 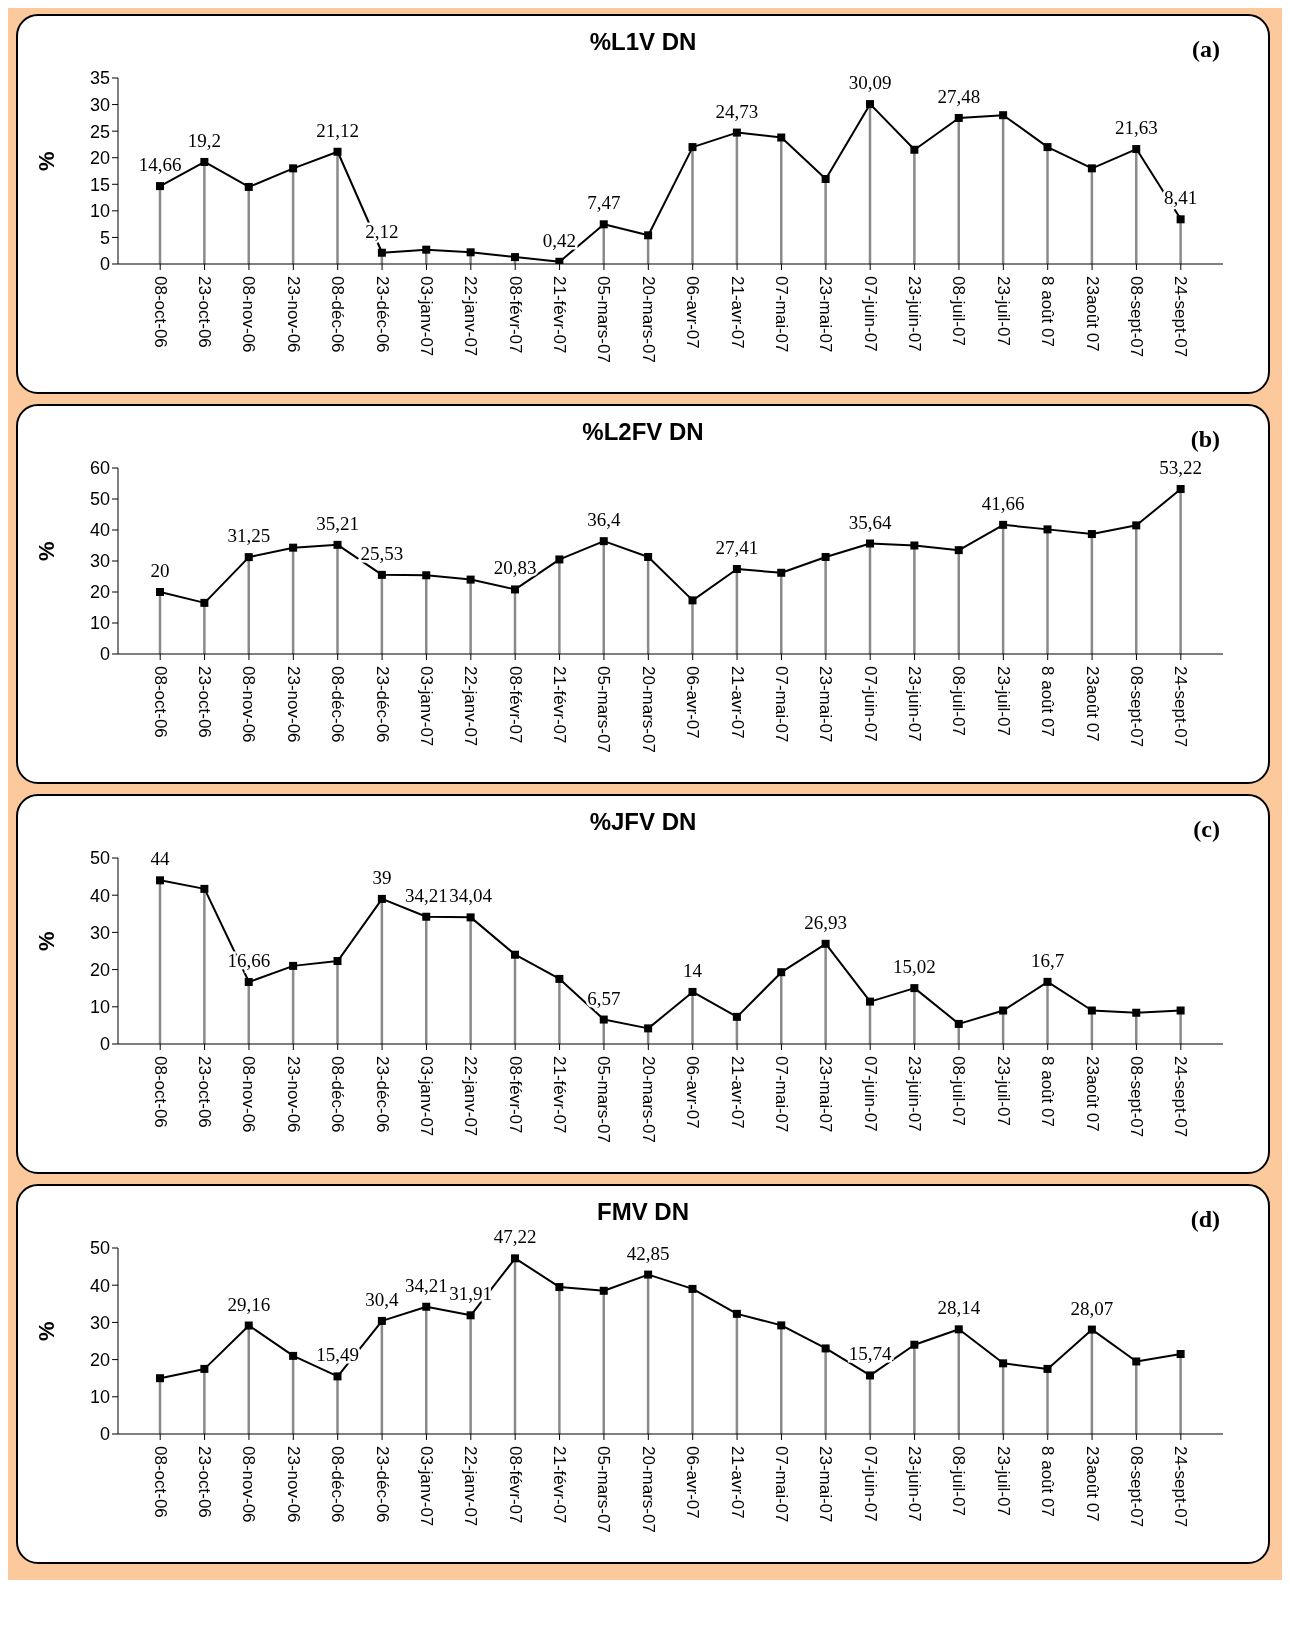 I want to click on data-label: 28,14, so click(x=959, y=1308).